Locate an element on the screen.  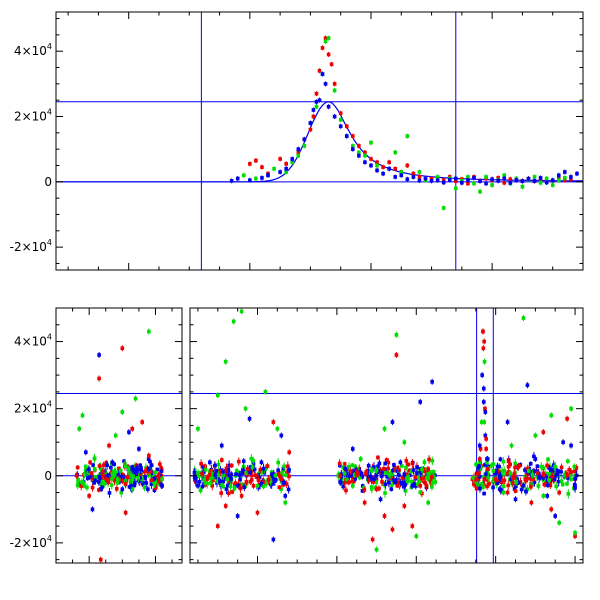
y-tick-mantissa: 2×10 is located at coordinates (30, 409).